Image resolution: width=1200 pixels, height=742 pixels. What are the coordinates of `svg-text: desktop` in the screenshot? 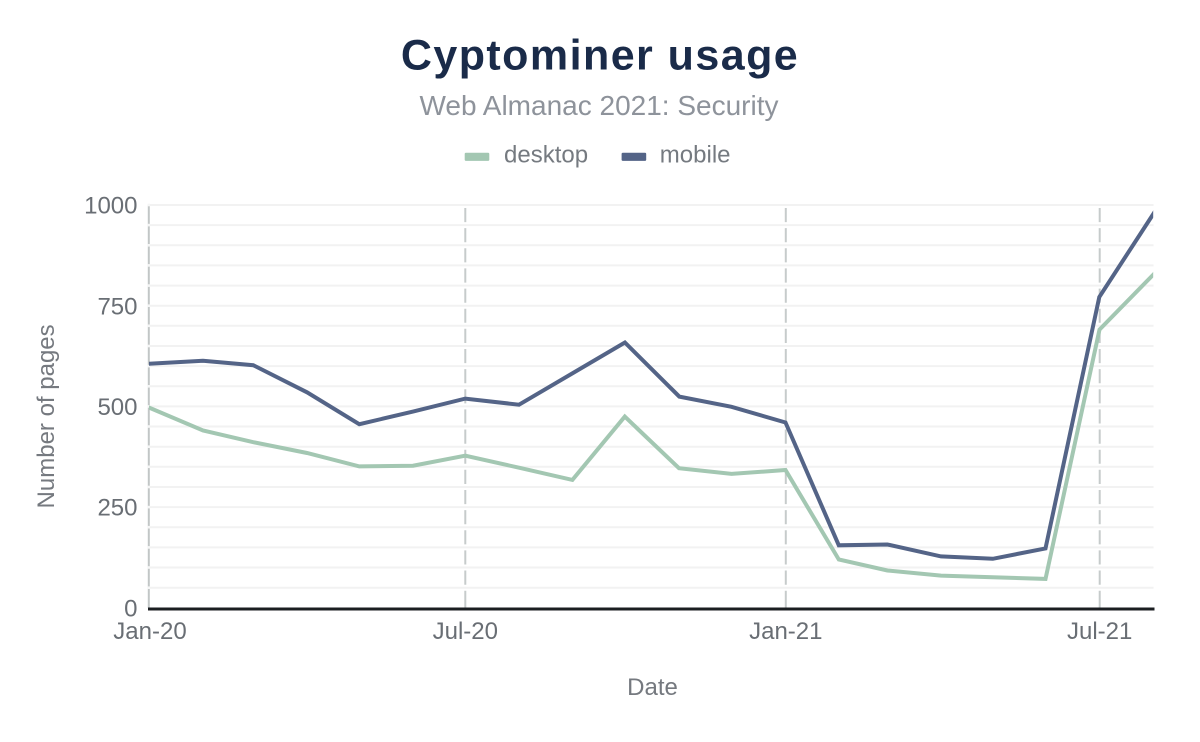 It's located at (546, 155).